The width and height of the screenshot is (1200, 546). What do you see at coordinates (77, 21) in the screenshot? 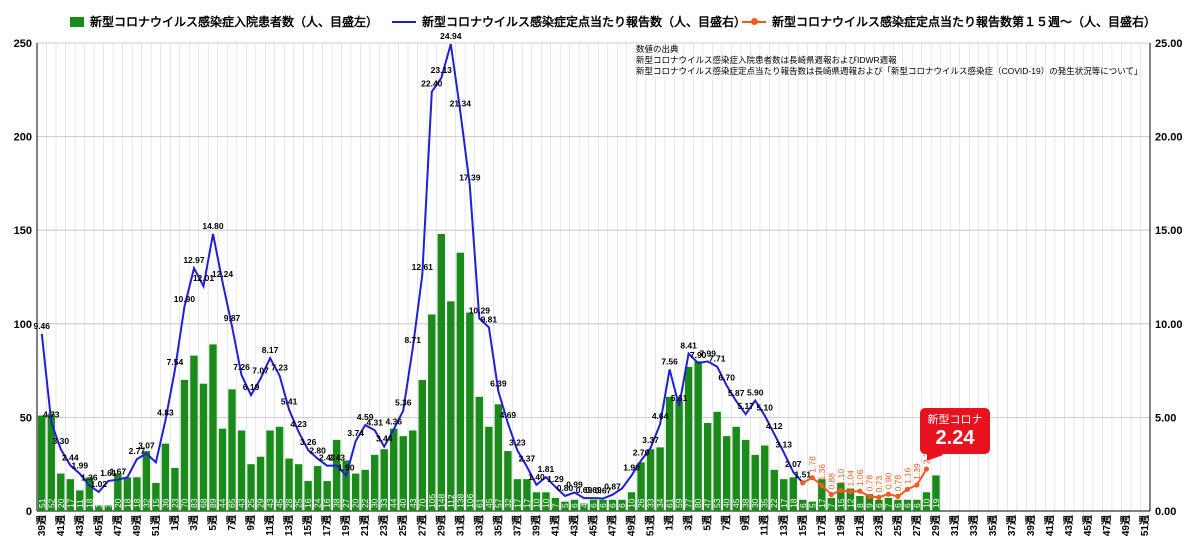
I see `legend-bar-swatch` at bounding box center [77, 21].